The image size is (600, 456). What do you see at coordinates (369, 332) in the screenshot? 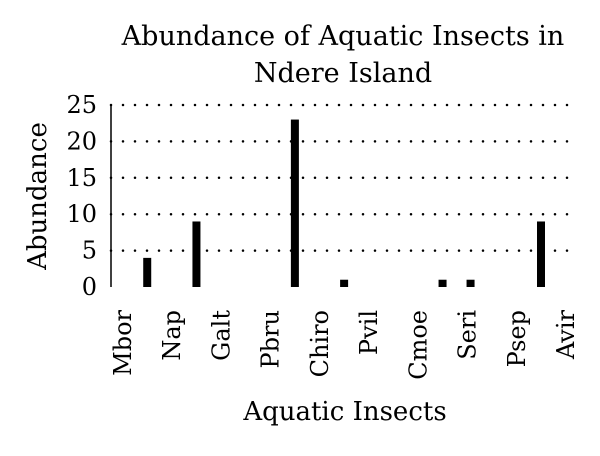
I see `x-category-label: Pvil` at bounding box center [369, 332].